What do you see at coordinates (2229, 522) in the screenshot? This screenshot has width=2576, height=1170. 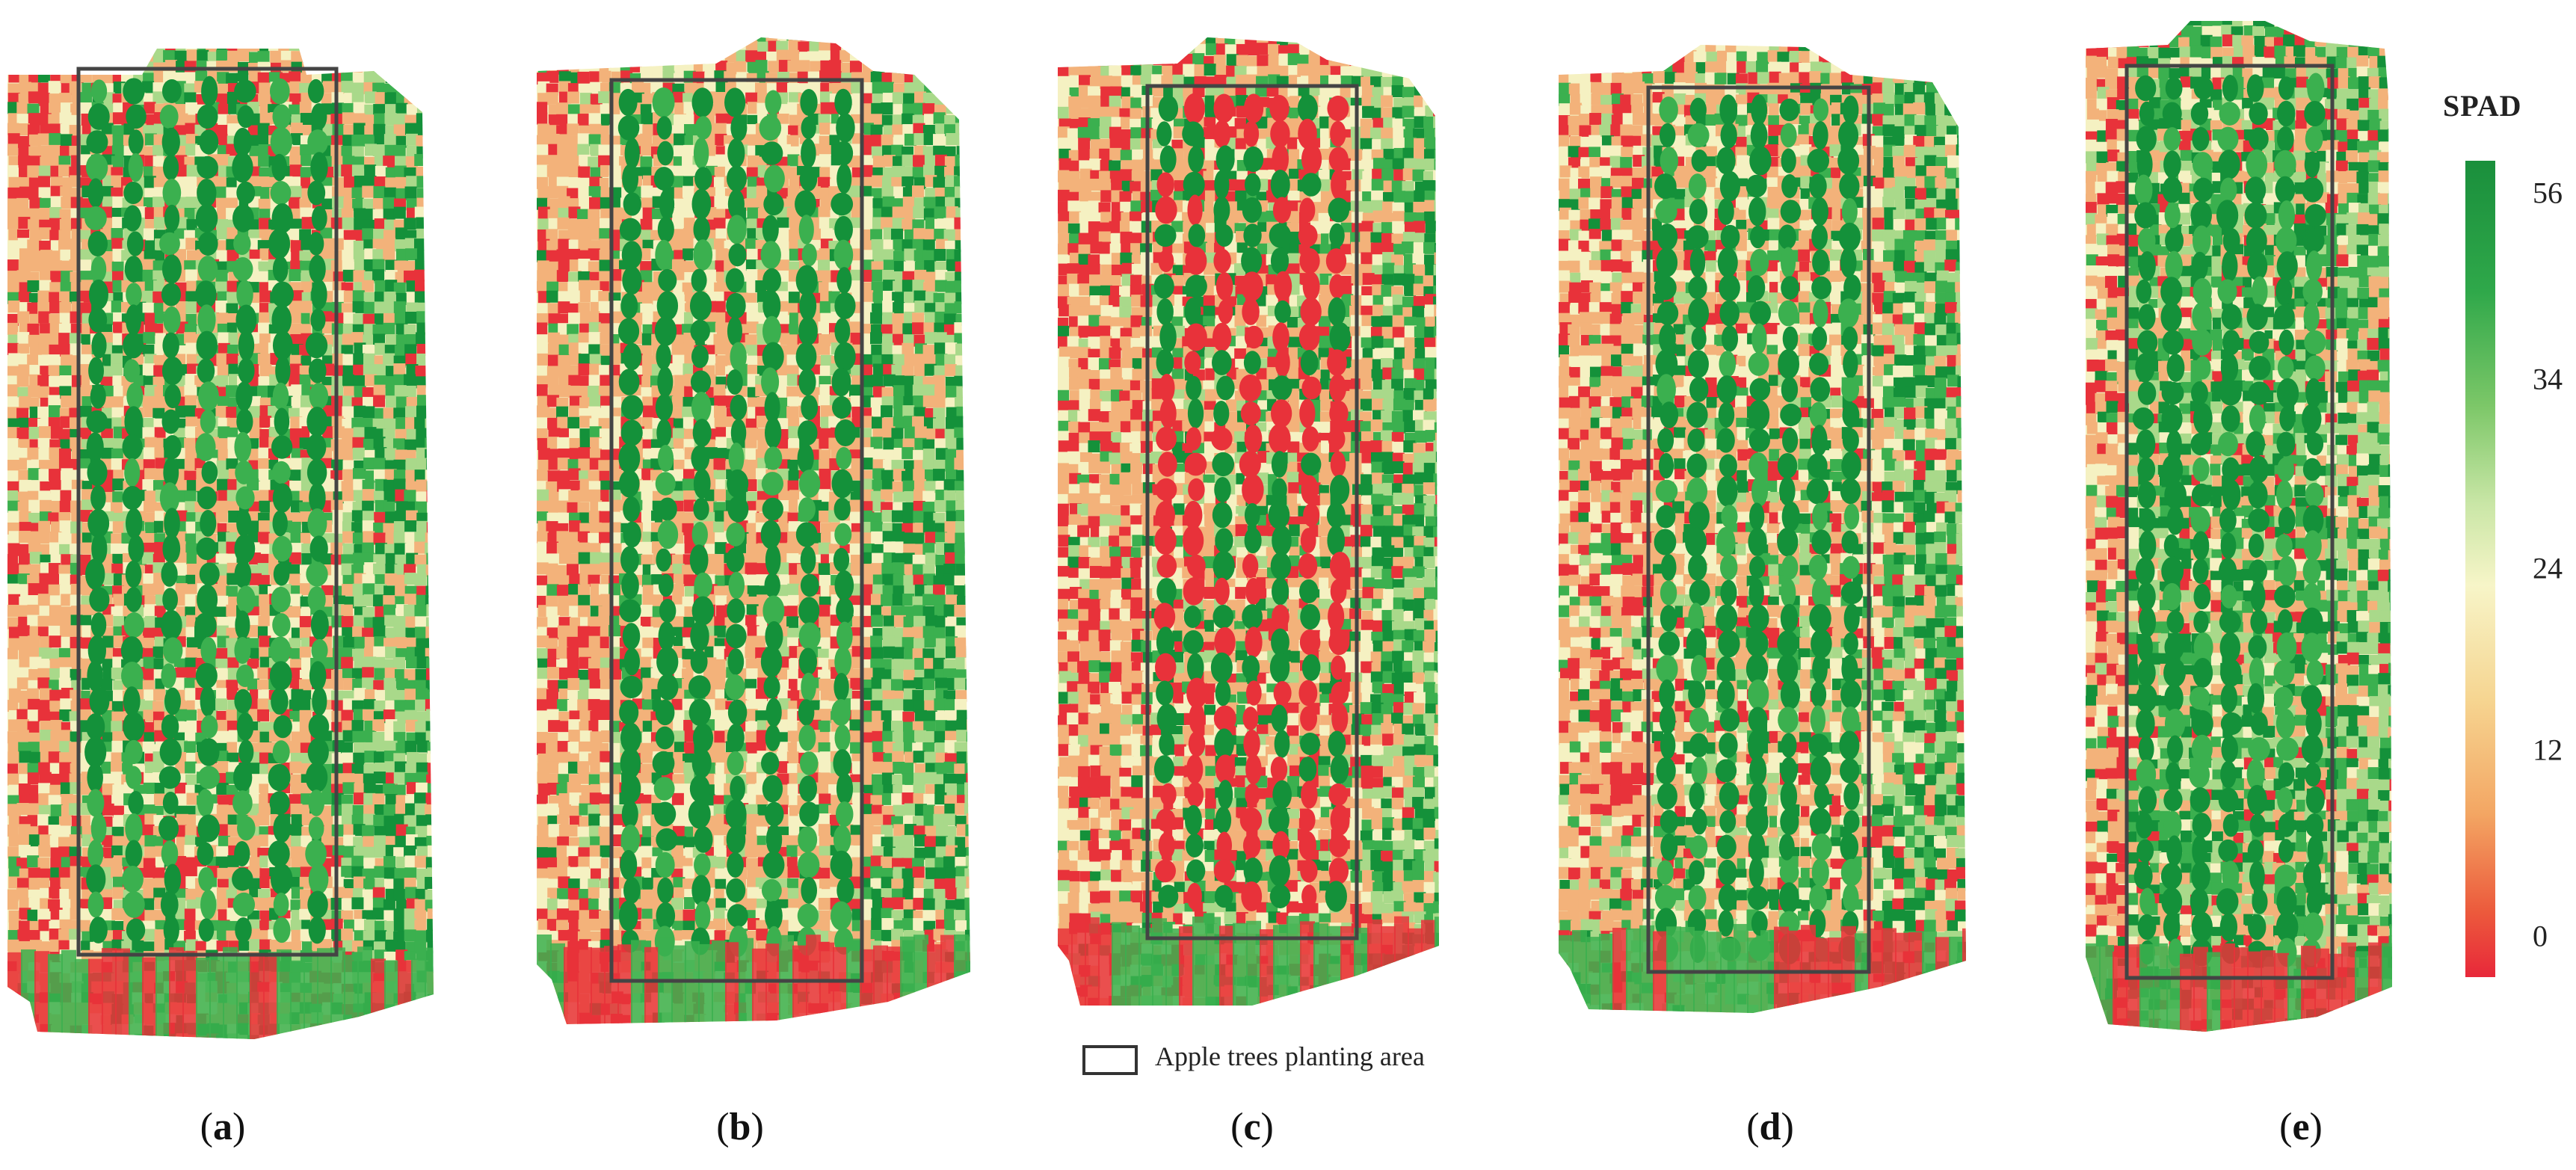 I see `planting-area-frame-e` at bounding box center [2229, 522].